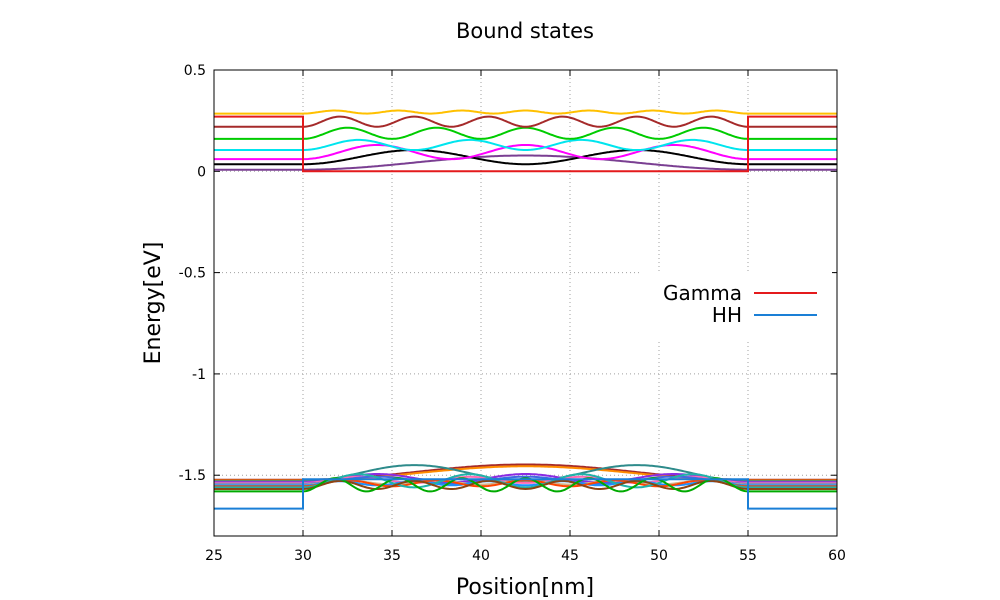 Image resolution: width=1000 pixels, height=600 pixels. Describe the element at coordinates (525, 479) in the screenshot. I see `hole-state-curve` at that location.